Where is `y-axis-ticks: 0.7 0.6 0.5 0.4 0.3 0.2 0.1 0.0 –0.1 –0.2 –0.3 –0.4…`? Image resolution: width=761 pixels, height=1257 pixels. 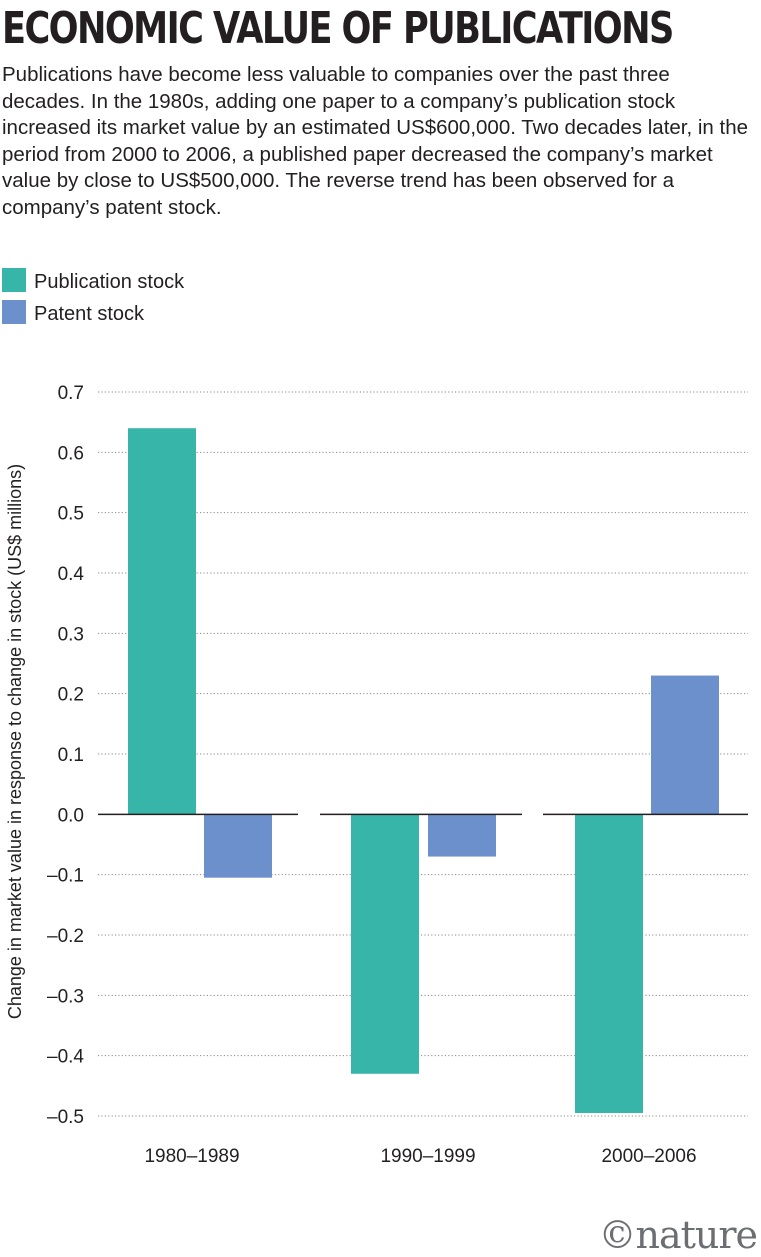
y-axis-ticks: 0.7 0.6 0.5 0.4 0.3 0.2 0.1 0.0 –0.1 –0.2 –0.3 –0.4… is located at coordinates (65, 755).